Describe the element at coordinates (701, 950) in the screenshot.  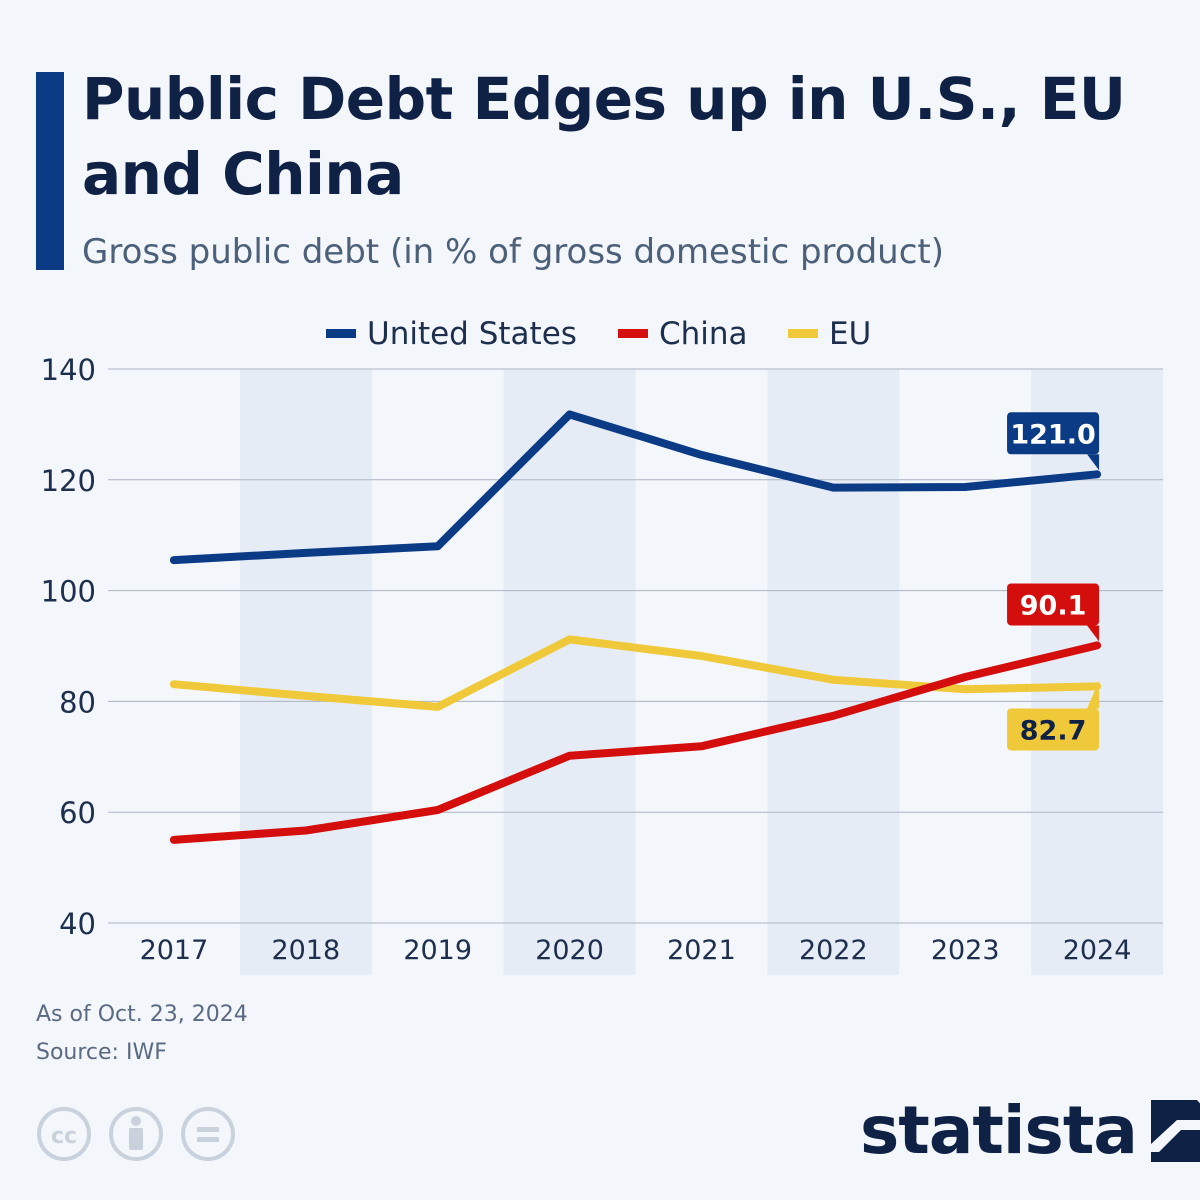
I see `x-tick-label: 2021` at that location.